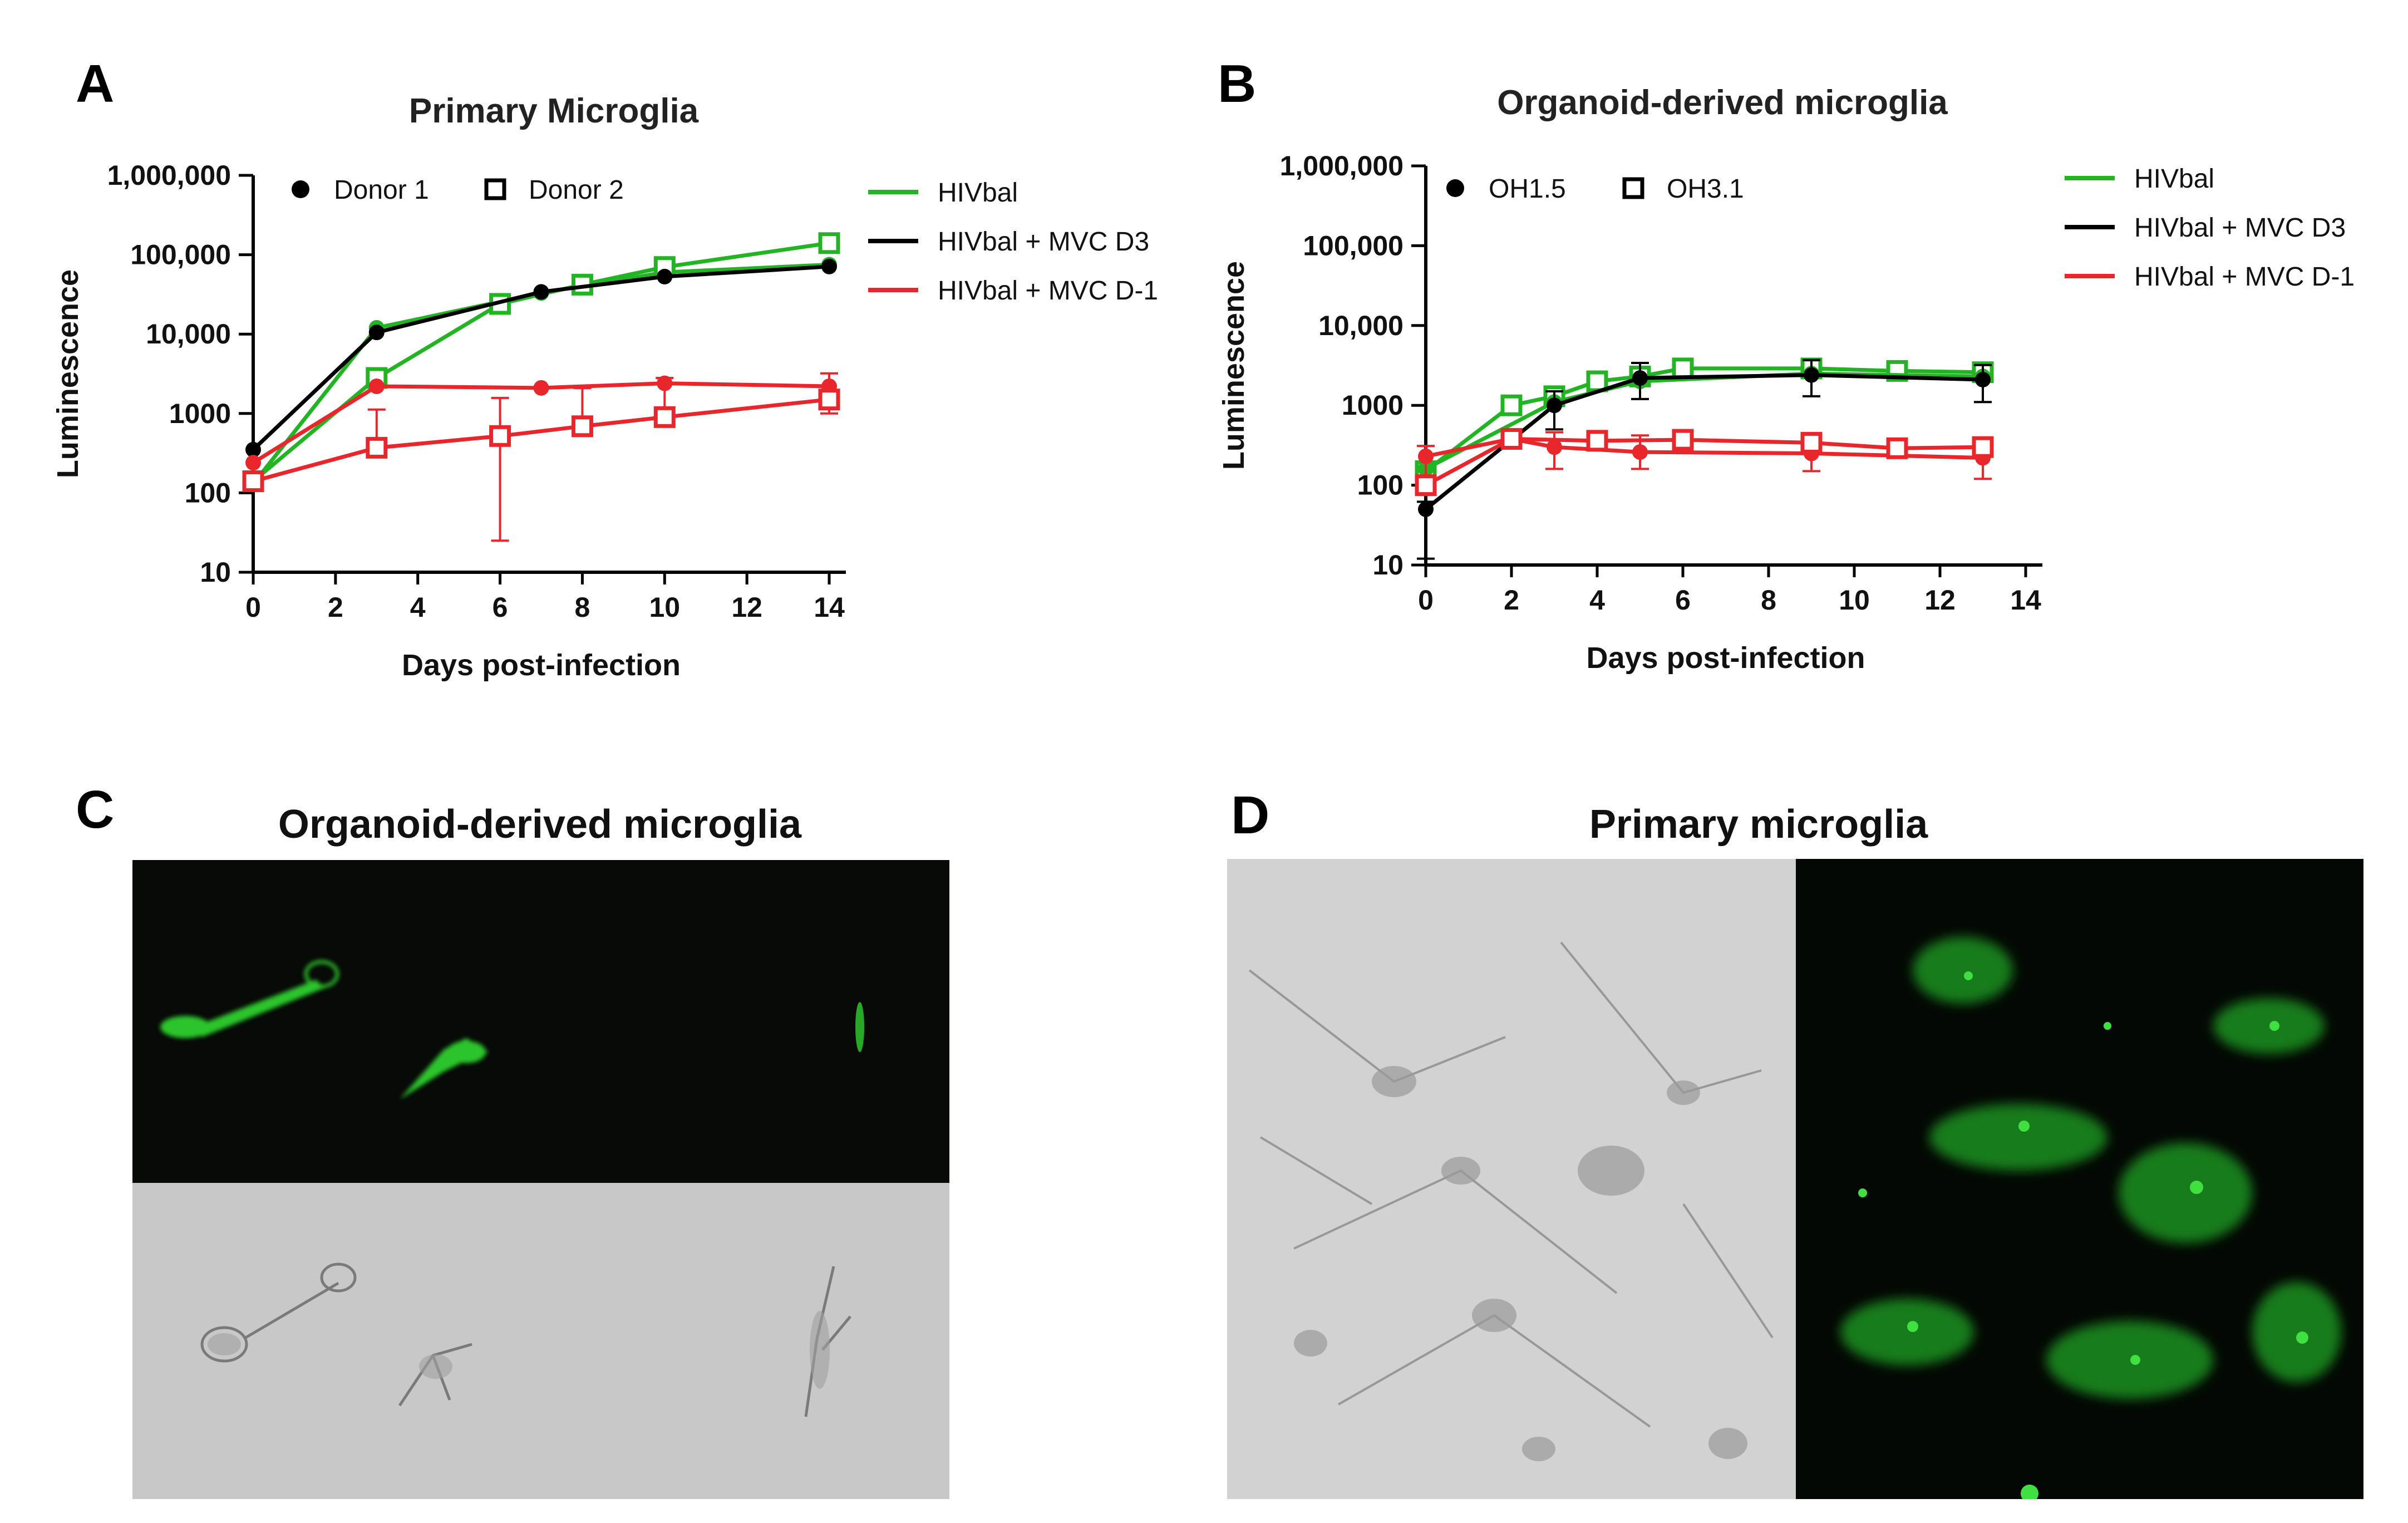 Image resolution: width=2408 pixels, height=1523 pixels. I want to click on chart-title: Organoid-derived microglia, so click(1722, 102).